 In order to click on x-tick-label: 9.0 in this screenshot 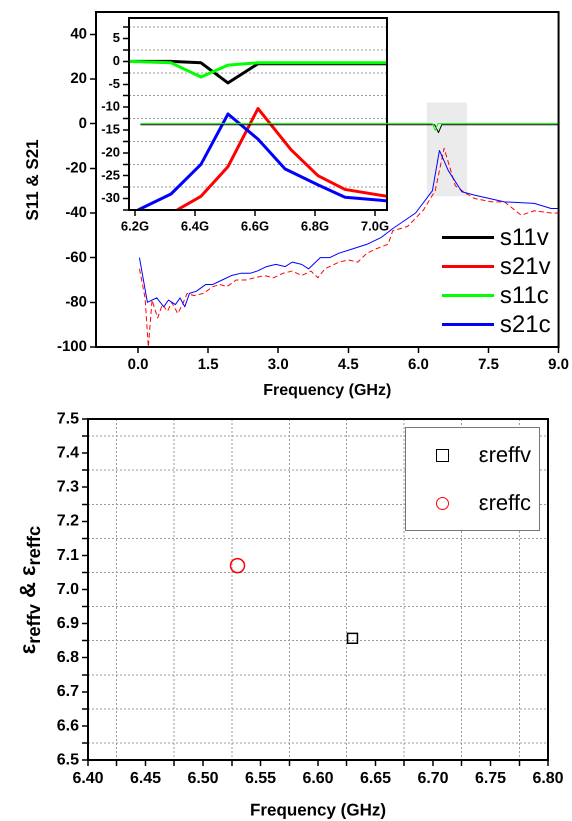, I will do `click(559, 365)`.